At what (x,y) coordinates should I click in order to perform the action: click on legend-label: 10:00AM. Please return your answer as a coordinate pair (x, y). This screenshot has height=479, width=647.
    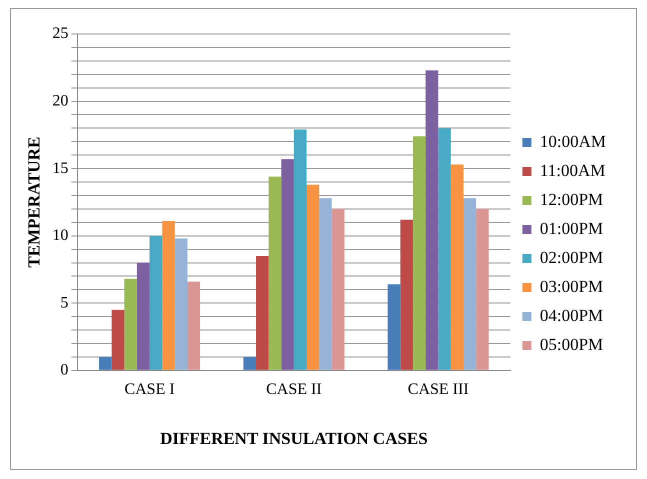
    Looking at the image, I should click on (573, 141).